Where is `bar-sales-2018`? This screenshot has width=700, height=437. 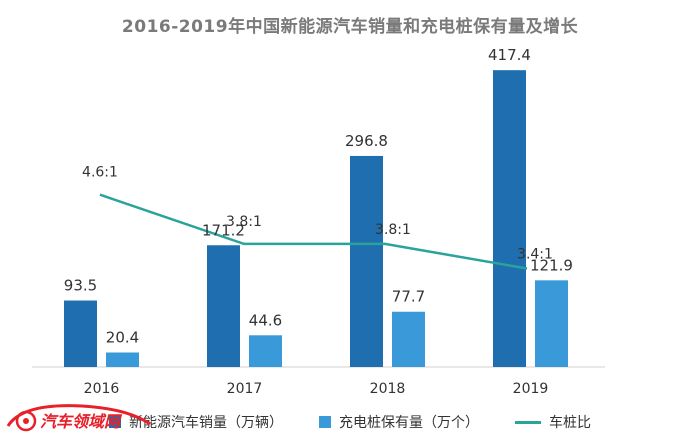 bar-sales-2018 is located at coordinates (366, 261).